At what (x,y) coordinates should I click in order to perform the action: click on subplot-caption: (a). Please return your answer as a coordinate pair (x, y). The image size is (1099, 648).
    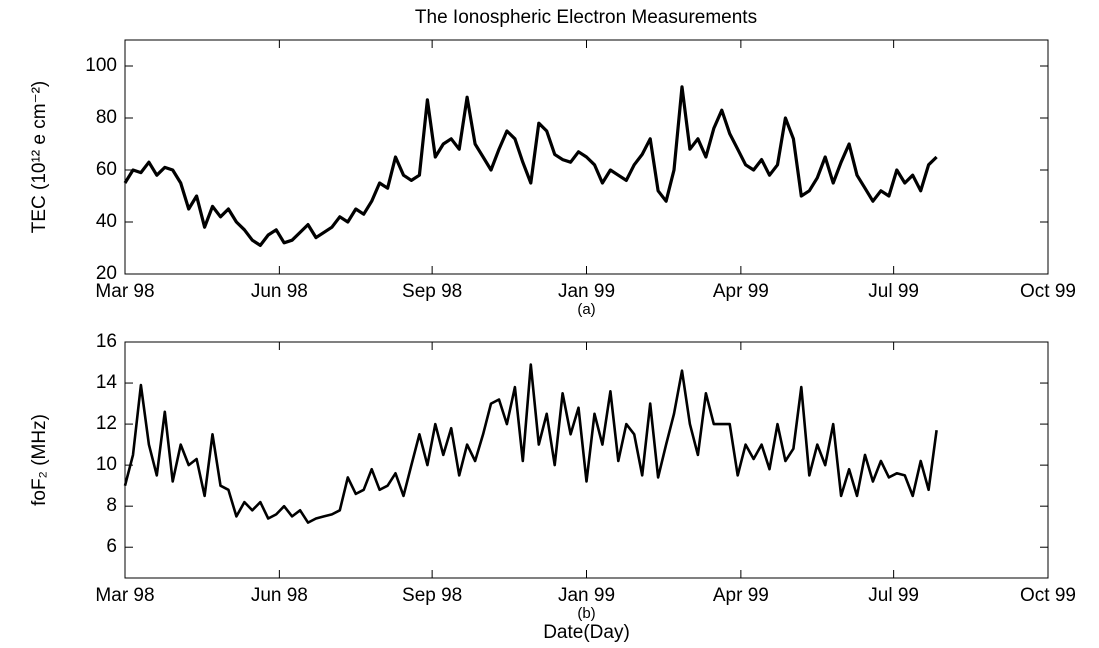
    Looking at the image, I should click on (586, 309).